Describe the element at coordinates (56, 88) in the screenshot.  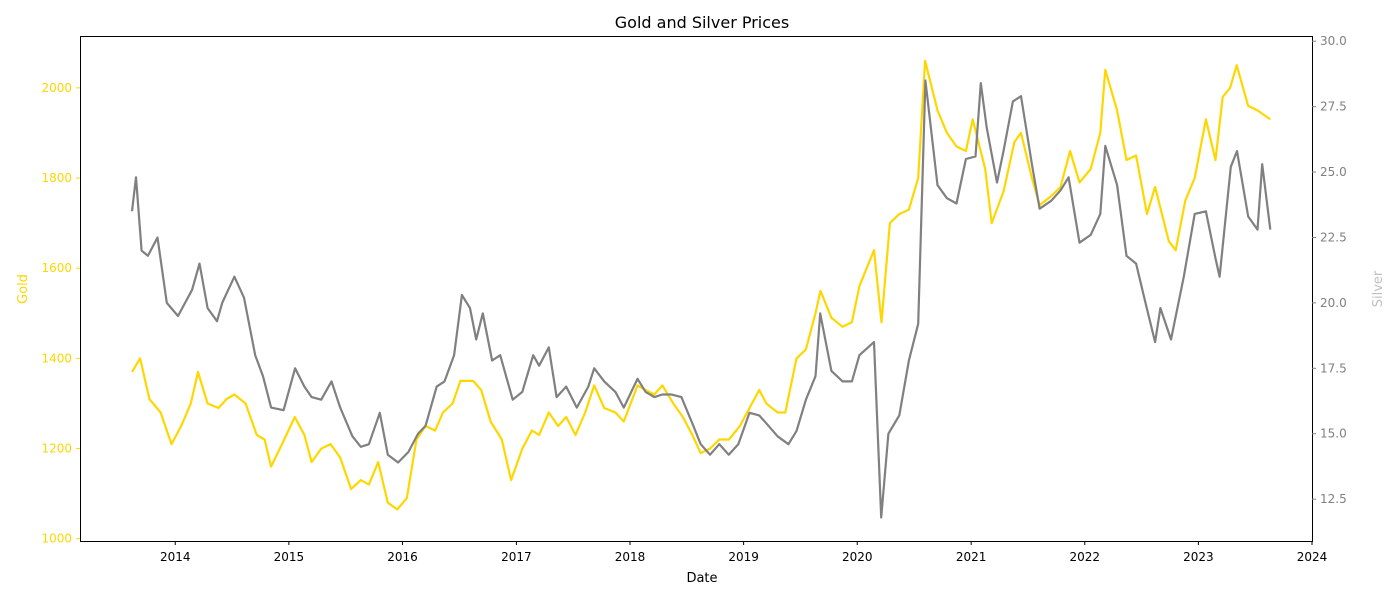
I see `y-left-tick-label: 2000` at that location.